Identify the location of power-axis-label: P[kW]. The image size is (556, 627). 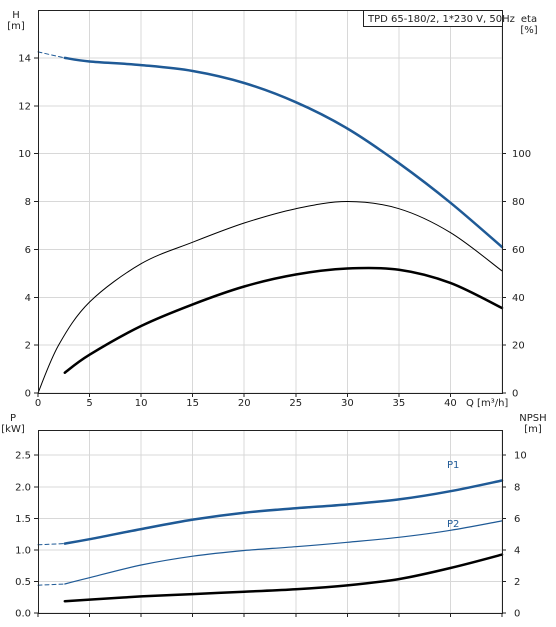
(13, 424).